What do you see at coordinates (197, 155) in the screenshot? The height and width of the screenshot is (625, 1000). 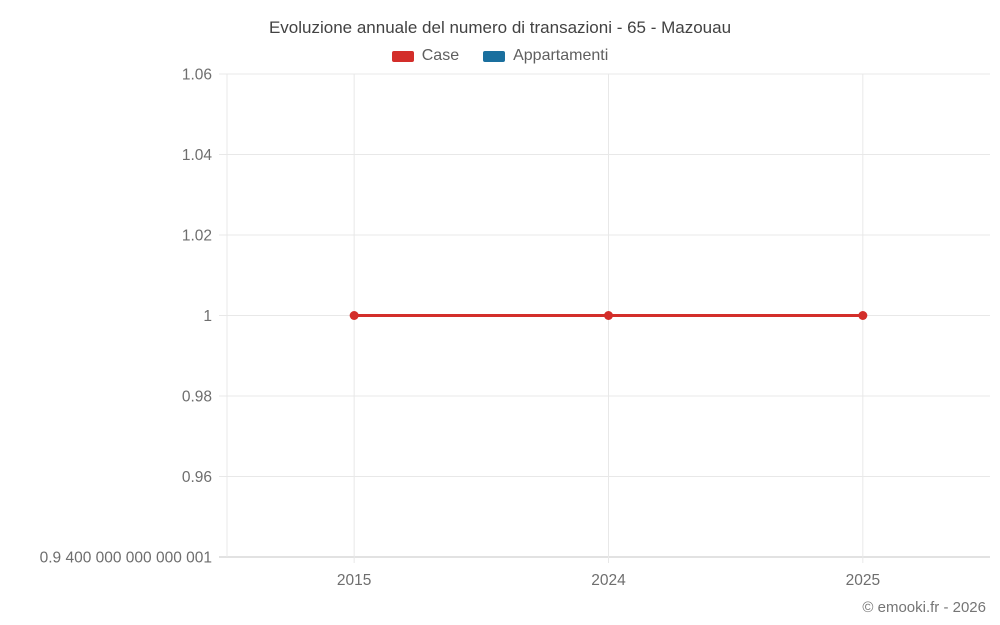 I see `y-tick-label: 1.04` at bounding box center [197, 155].